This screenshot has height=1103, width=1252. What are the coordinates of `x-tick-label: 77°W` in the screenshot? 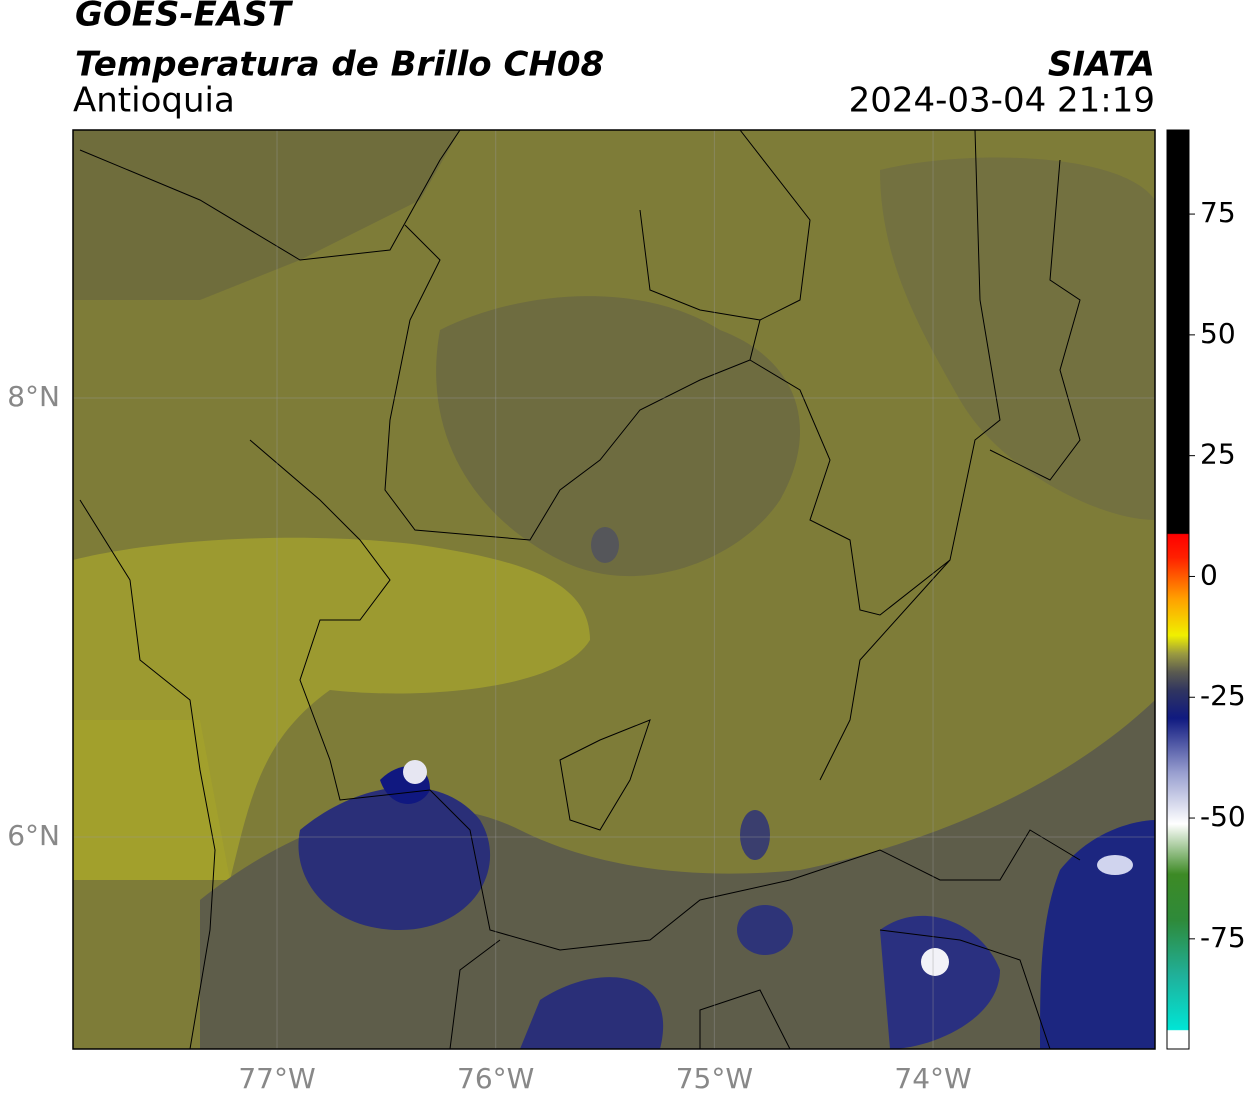 It's located at (276, 1078).